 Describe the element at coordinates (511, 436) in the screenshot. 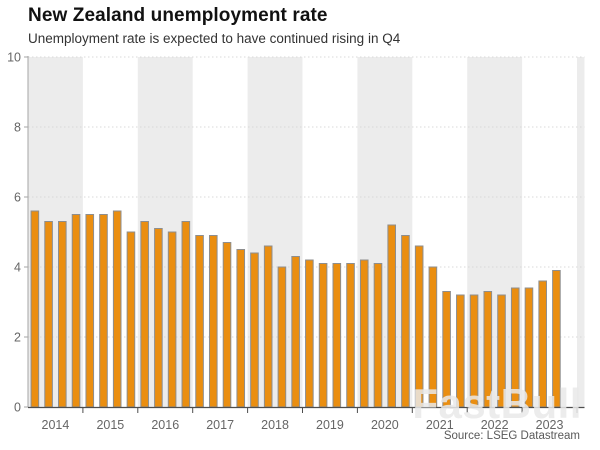

I see `source-attribution: Source: LSEG Datastream` at that location.